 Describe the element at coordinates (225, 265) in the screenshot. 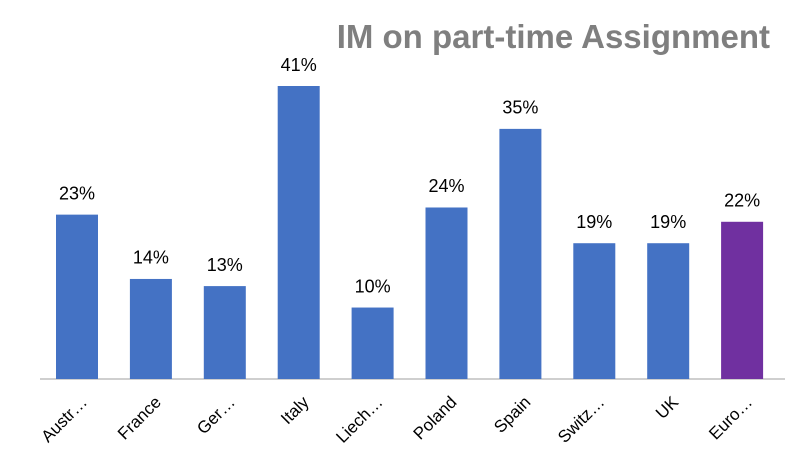

I see `data-label: 13%` at that location.